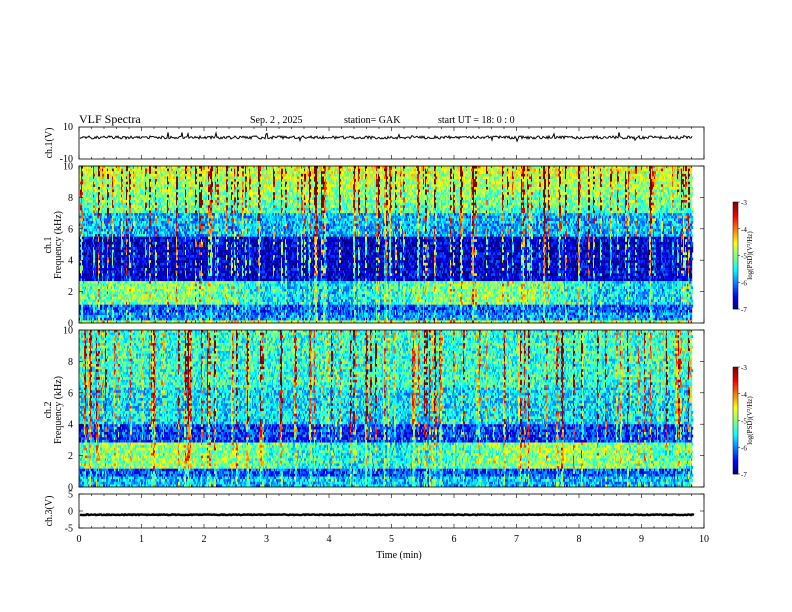  I want to click on ch1-ylabel: ch.1(V), so click(49, 143).